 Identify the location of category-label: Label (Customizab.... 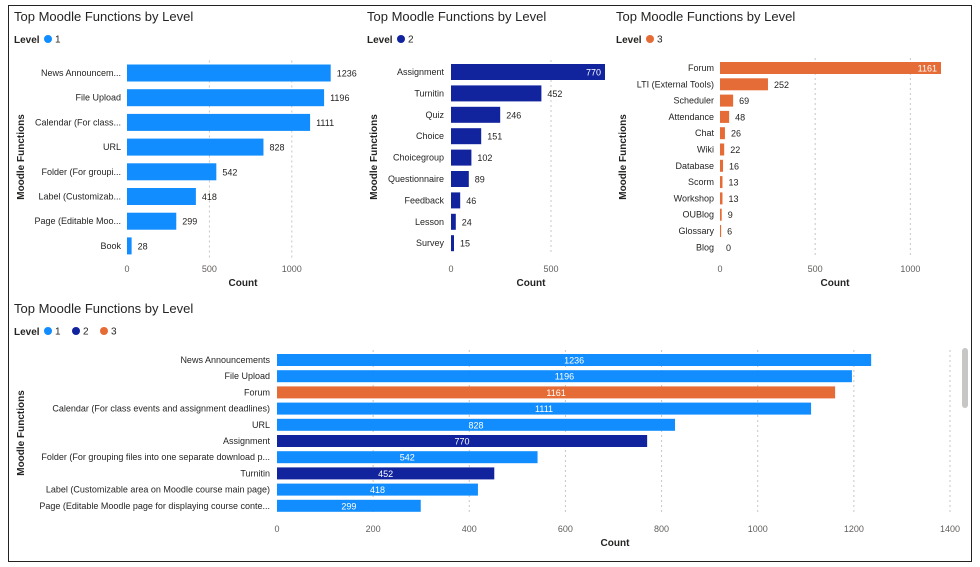
(79, 197).